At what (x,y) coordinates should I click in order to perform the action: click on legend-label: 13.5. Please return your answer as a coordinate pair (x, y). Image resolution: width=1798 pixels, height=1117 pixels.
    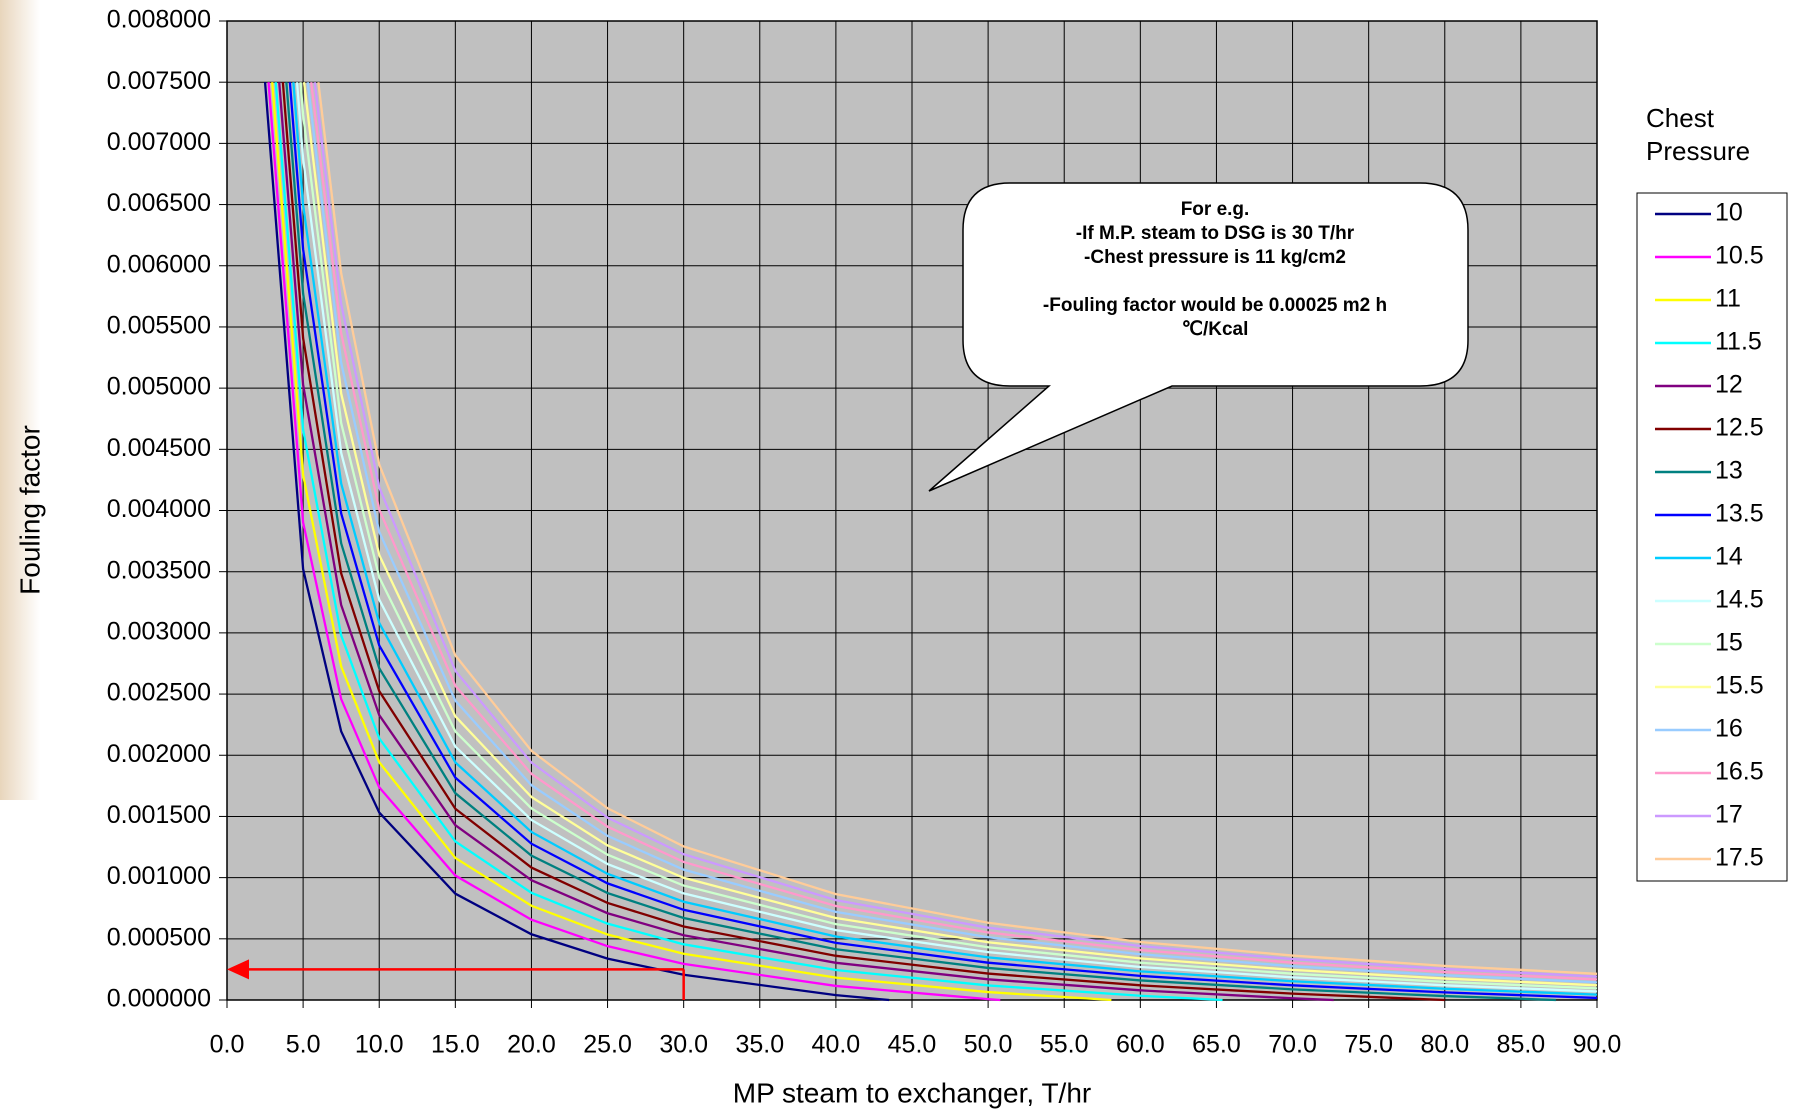
    Looking at the image, I should click on (1739, 514).